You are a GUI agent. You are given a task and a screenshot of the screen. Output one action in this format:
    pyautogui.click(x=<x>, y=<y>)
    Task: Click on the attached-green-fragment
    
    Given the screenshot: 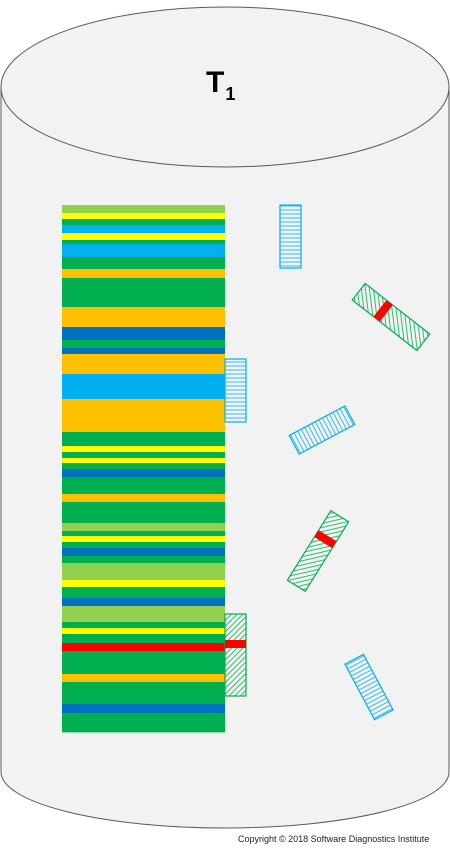 What is the action you would take?
    pyautogui.click(x=235, y=655)
    